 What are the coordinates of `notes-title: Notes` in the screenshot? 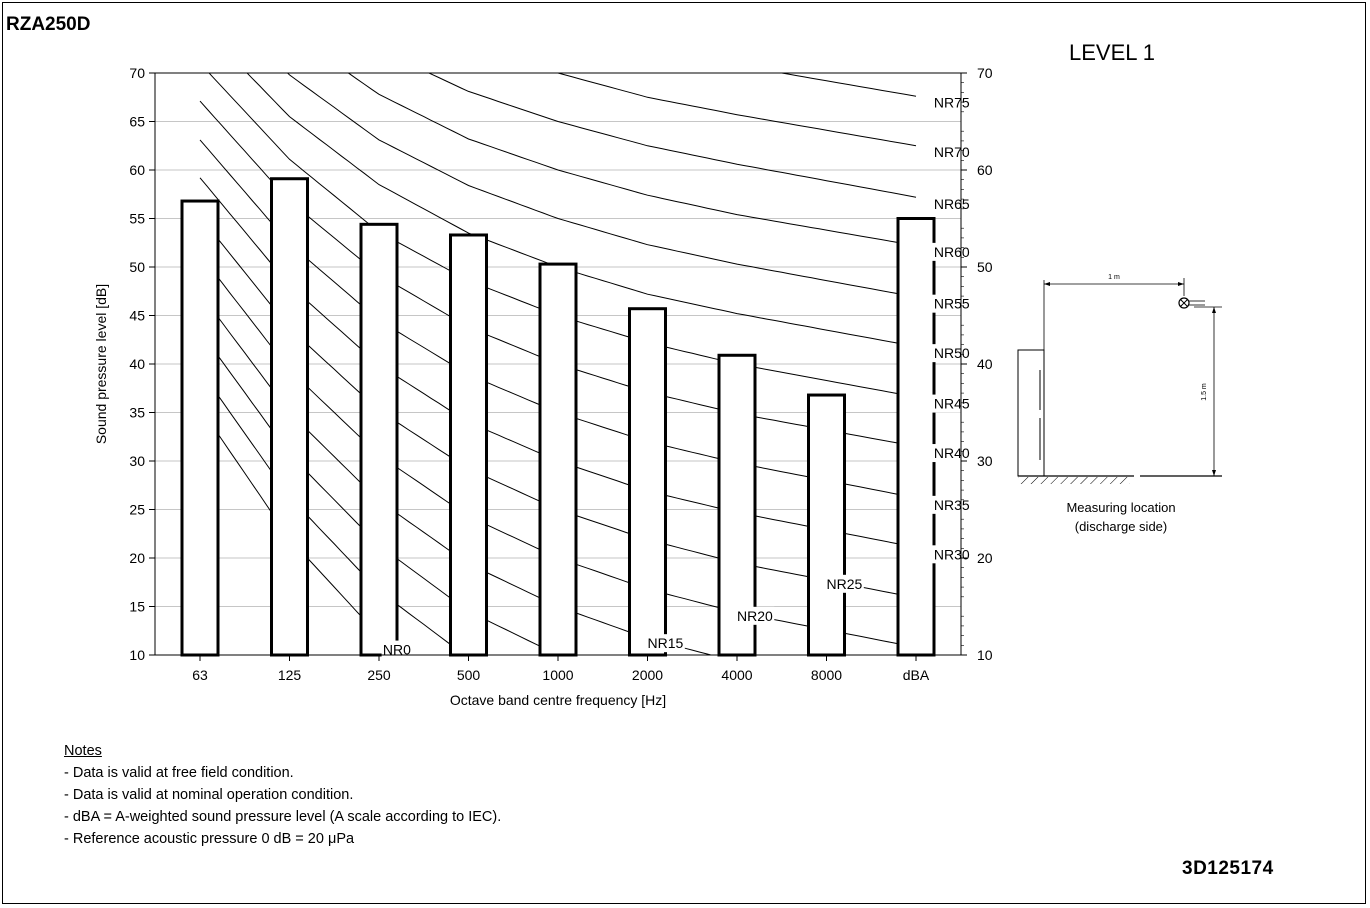 It's located at (83, 751).